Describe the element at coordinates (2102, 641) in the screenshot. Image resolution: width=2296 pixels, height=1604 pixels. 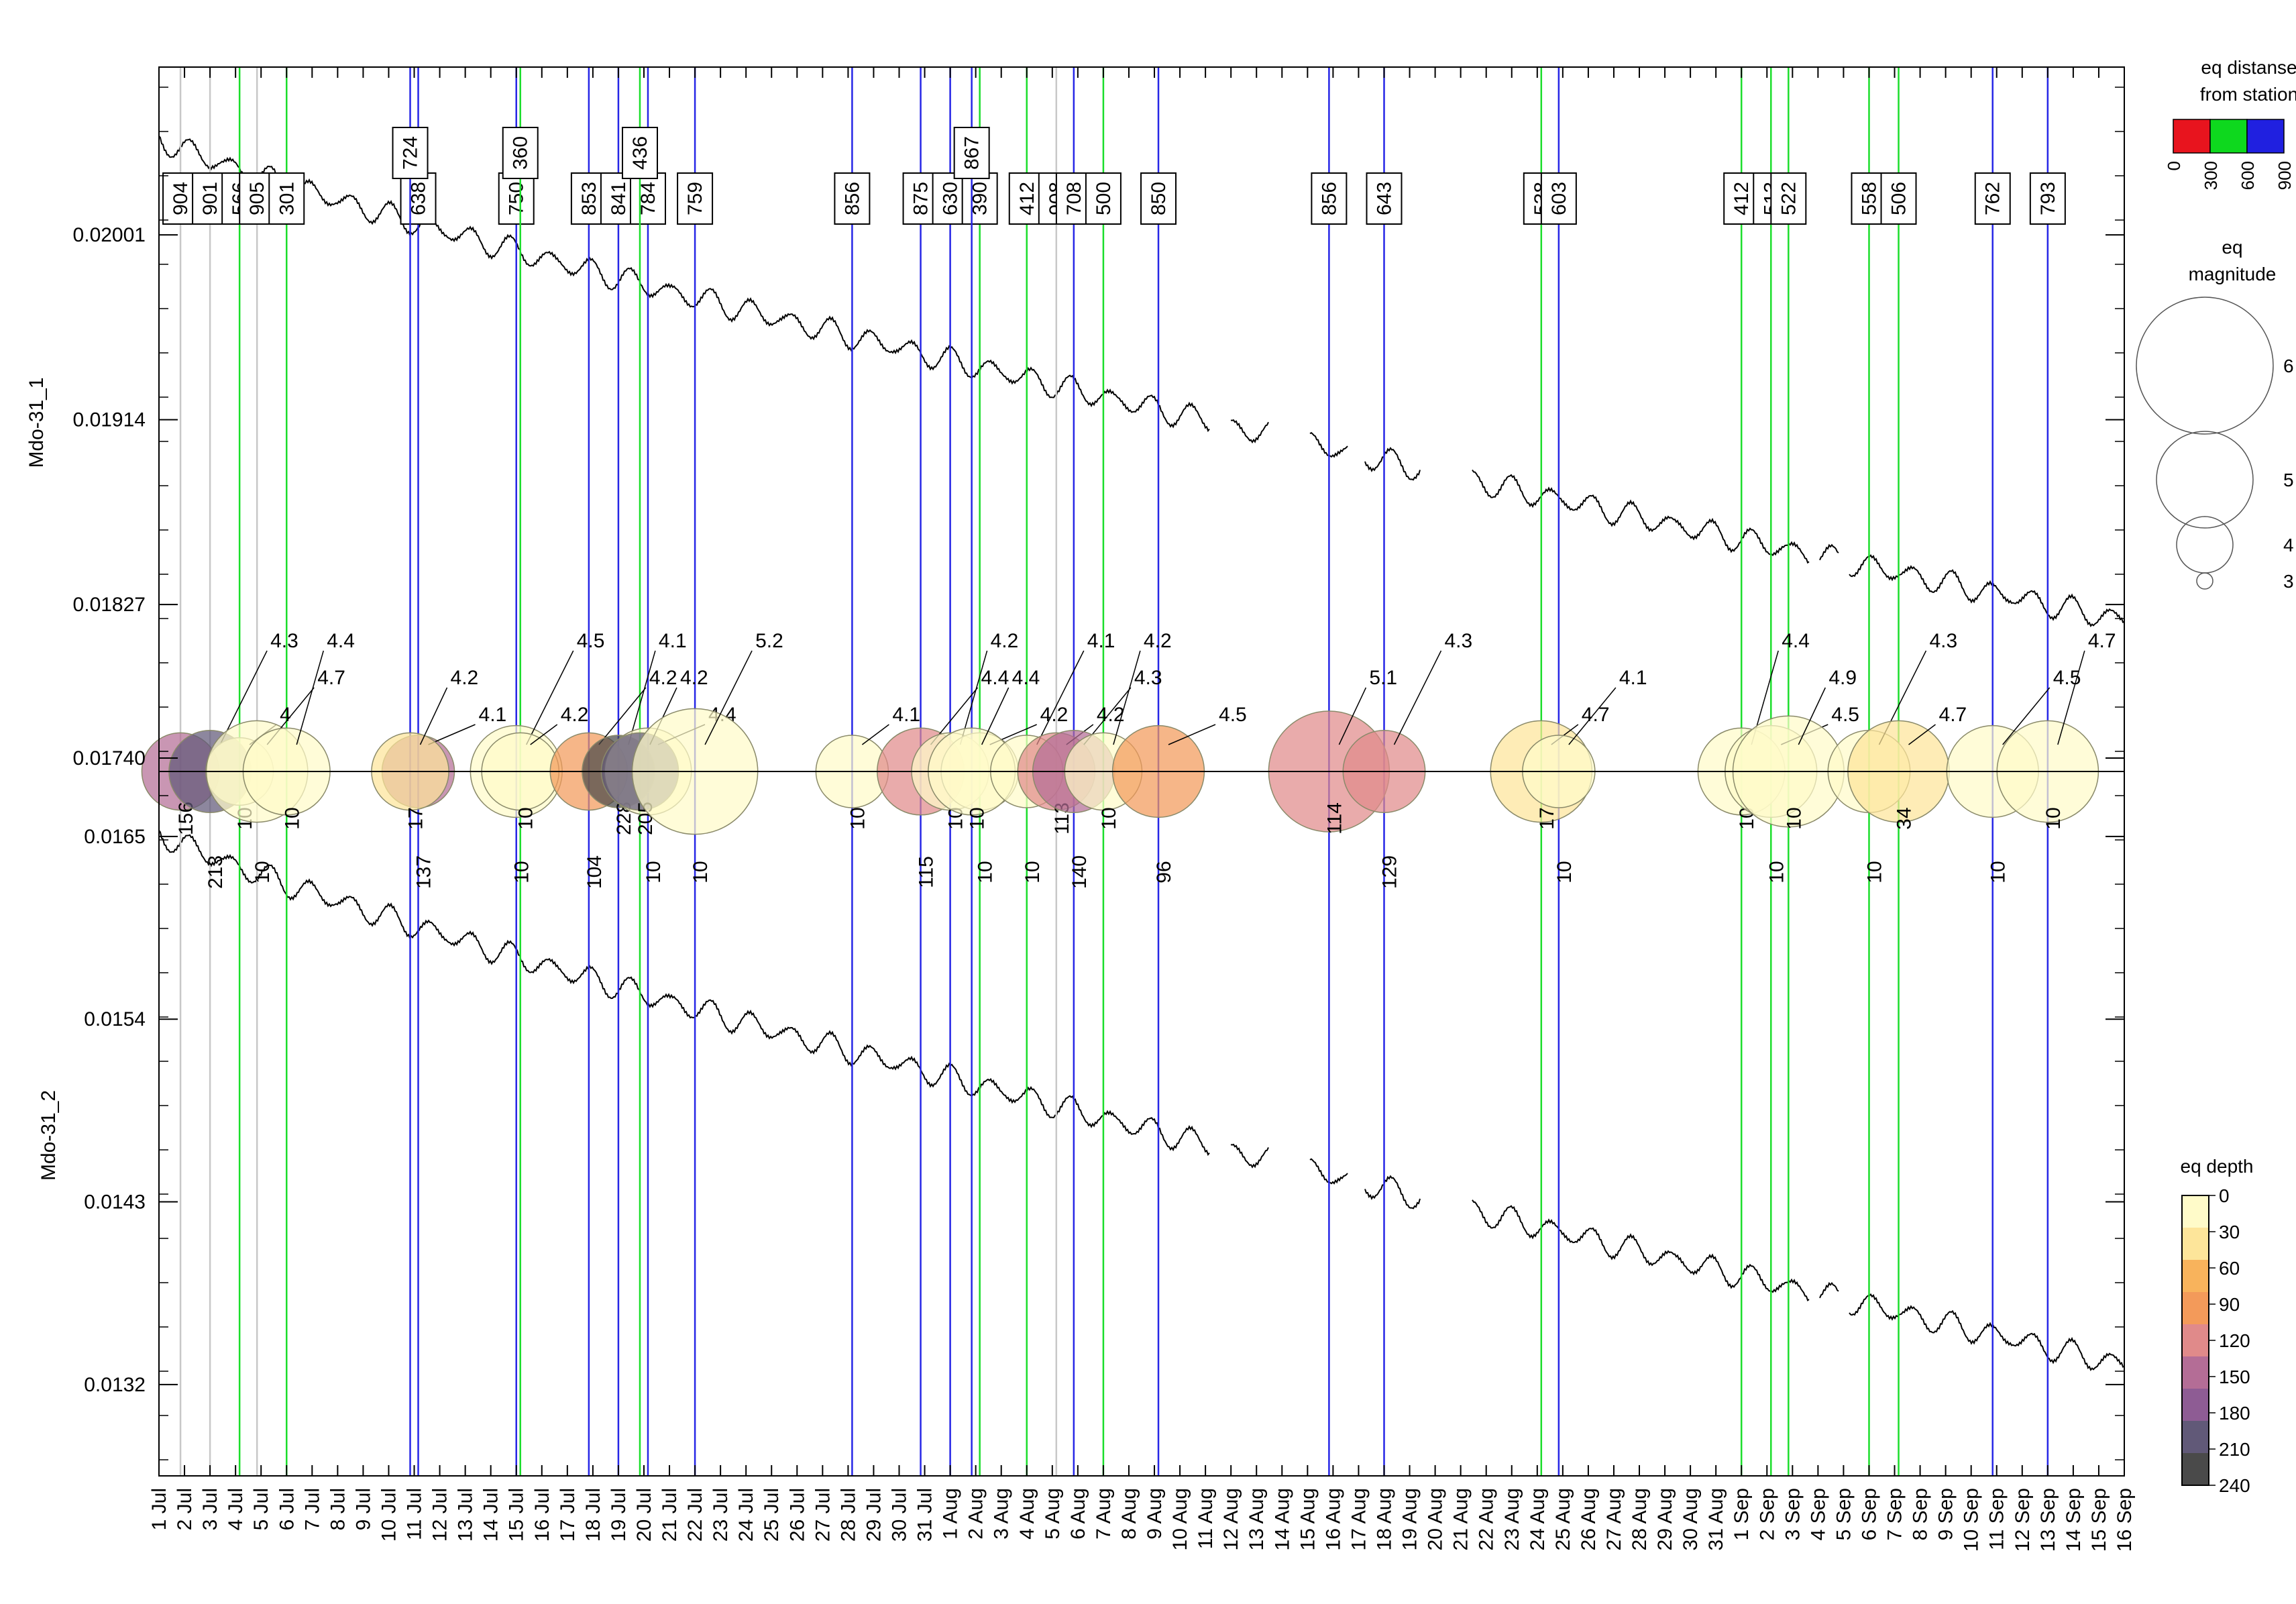
I see `magnitude-label: 4.7` at that location.